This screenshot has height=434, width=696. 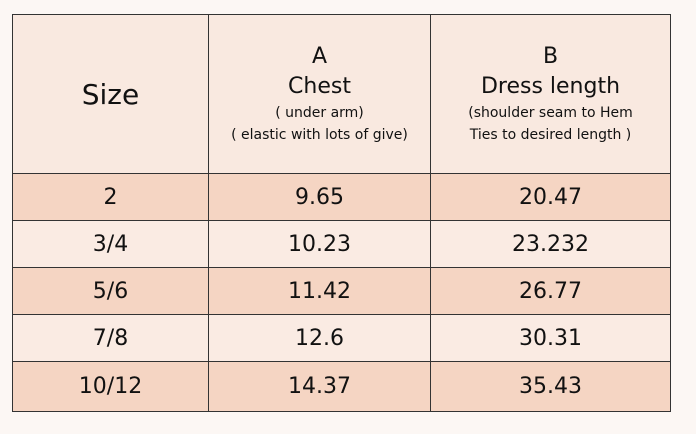 I want to click on header-note: Ties to desired length ), so click(x=550, y=135).